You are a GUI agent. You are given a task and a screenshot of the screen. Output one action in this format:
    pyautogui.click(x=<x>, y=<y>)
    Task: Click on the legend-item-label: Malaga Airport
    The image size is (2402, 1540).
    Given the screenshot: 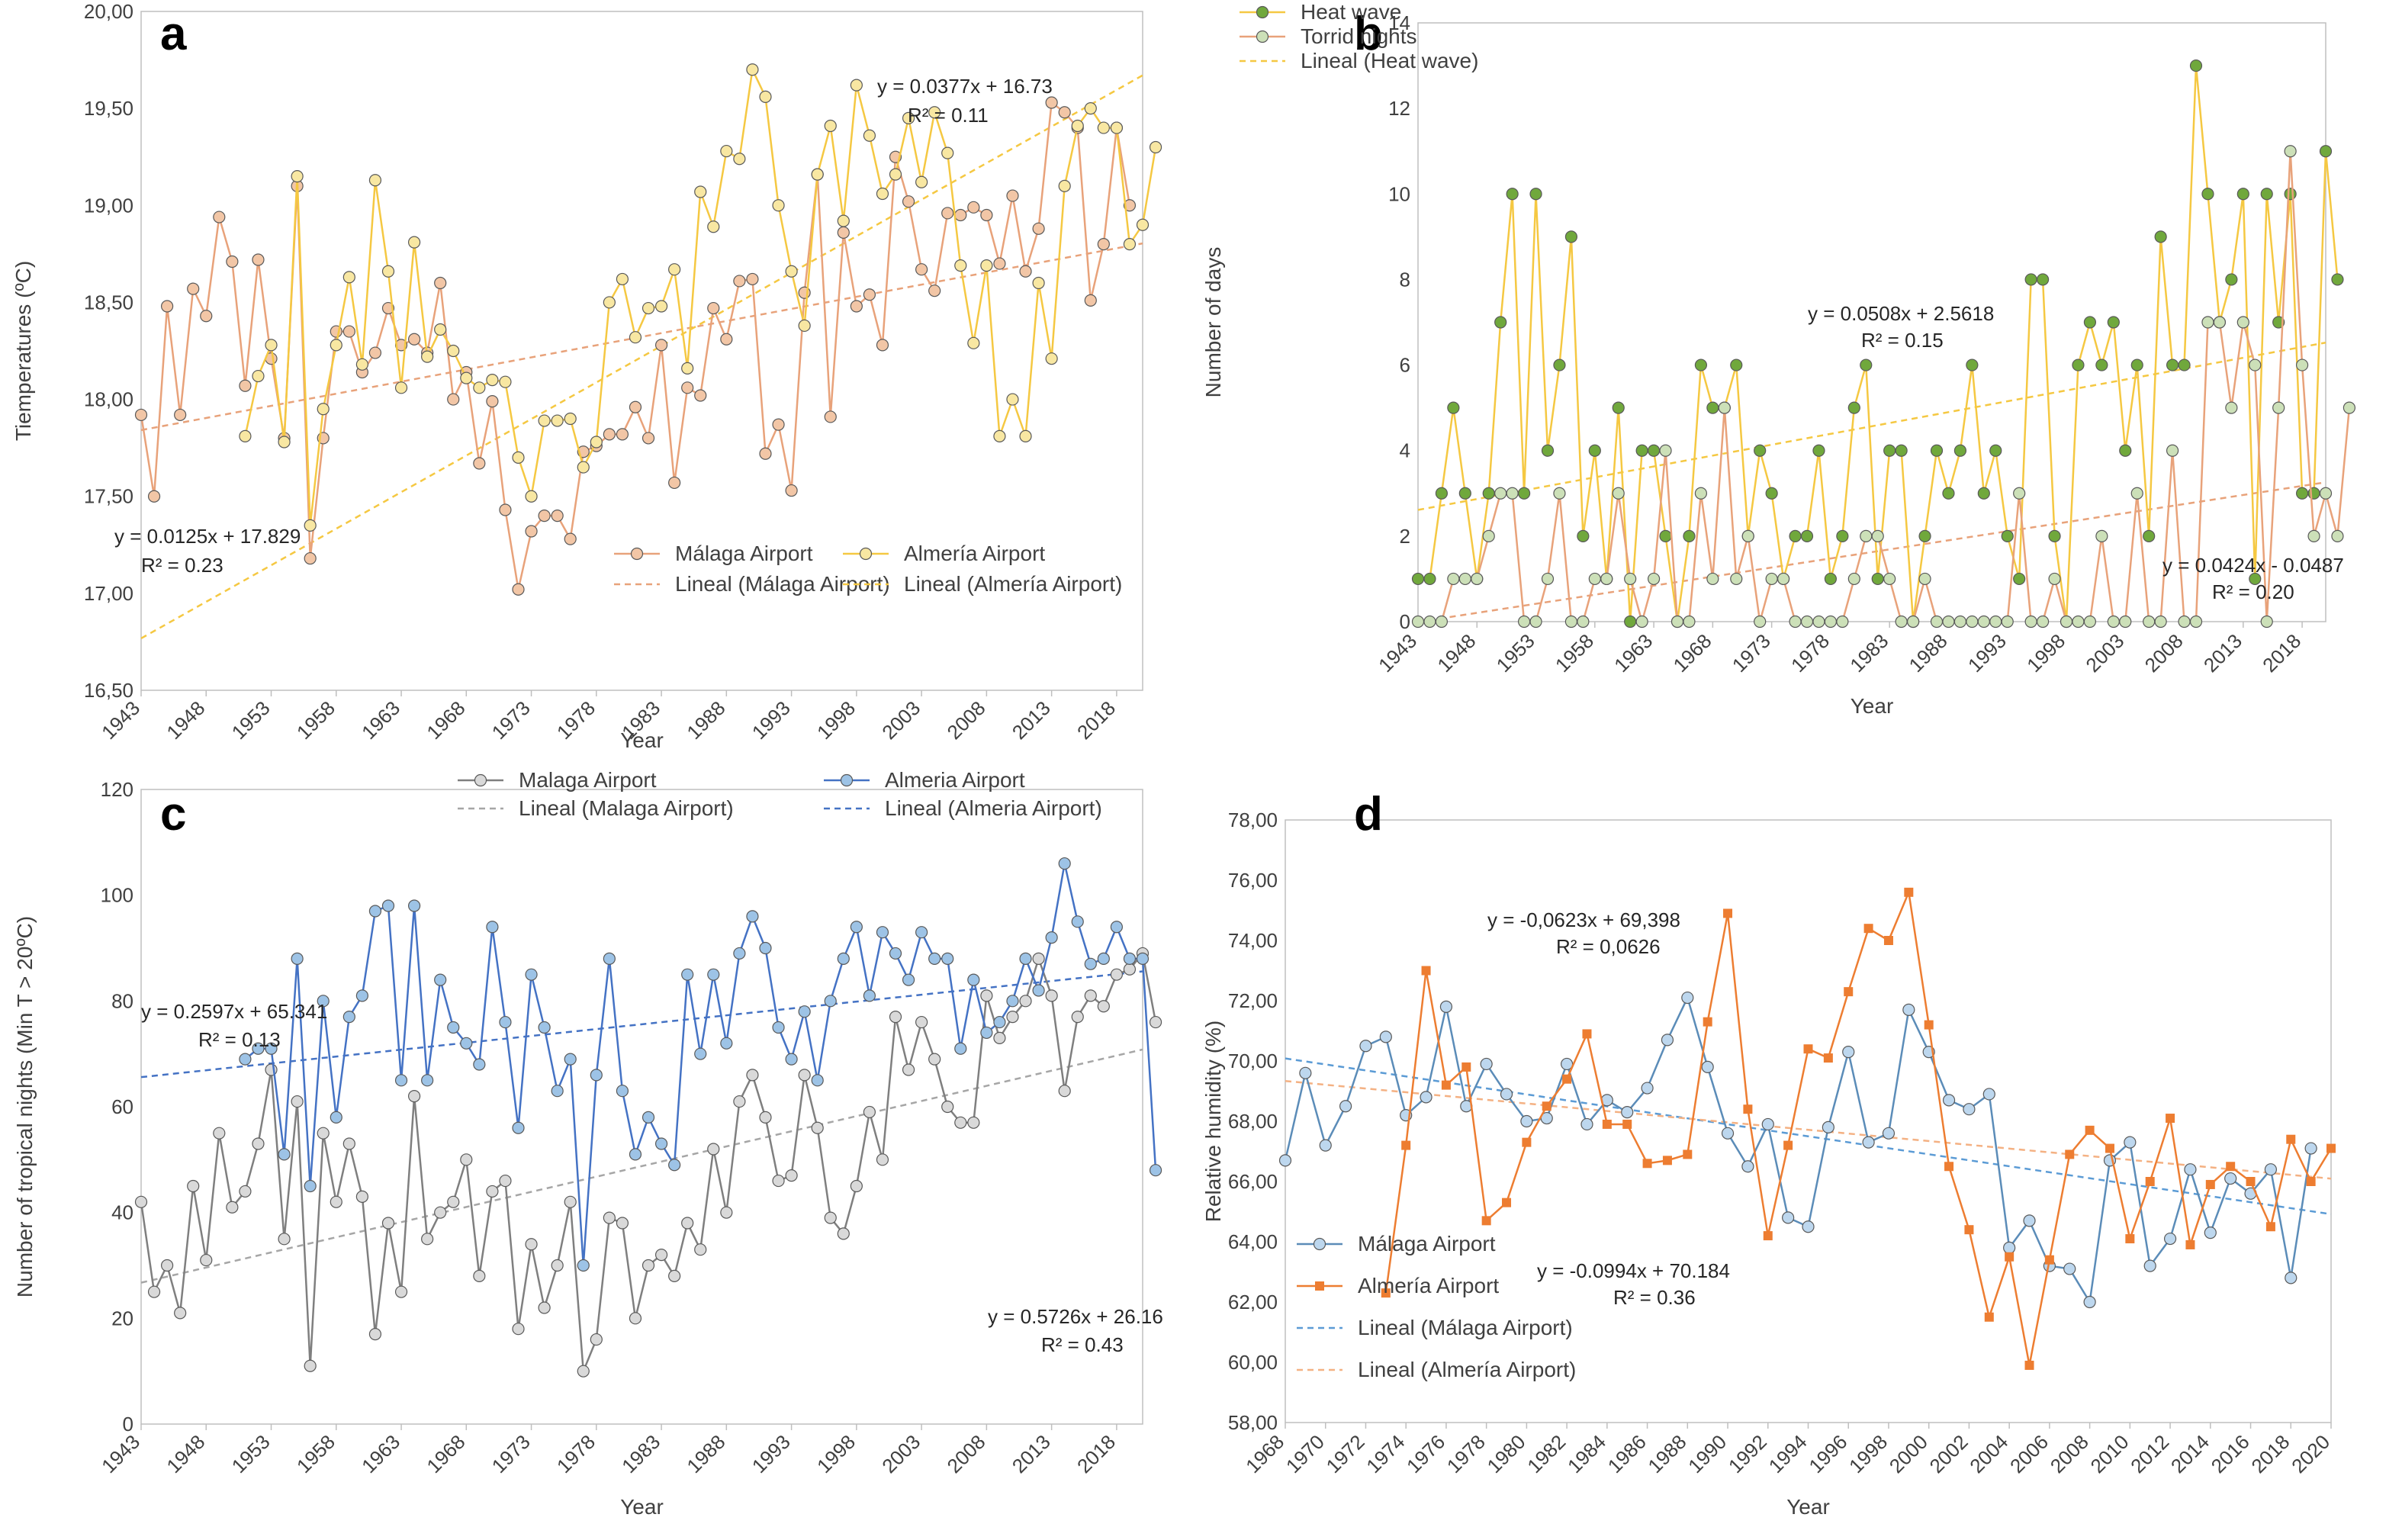 What is the action you would take?
    pyautogui.click(x=588, y=781)
    